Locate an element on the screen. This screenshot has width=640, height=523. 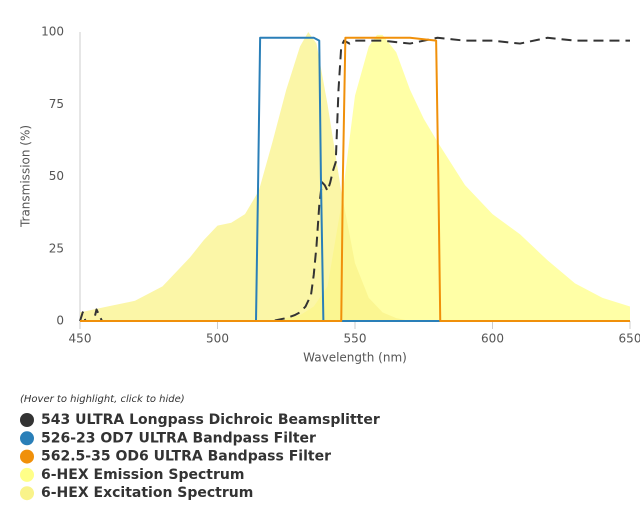
legend-label: 543 ULTRA Longpass Dichroic Beamsplitter is located at coordinates (210, 420).